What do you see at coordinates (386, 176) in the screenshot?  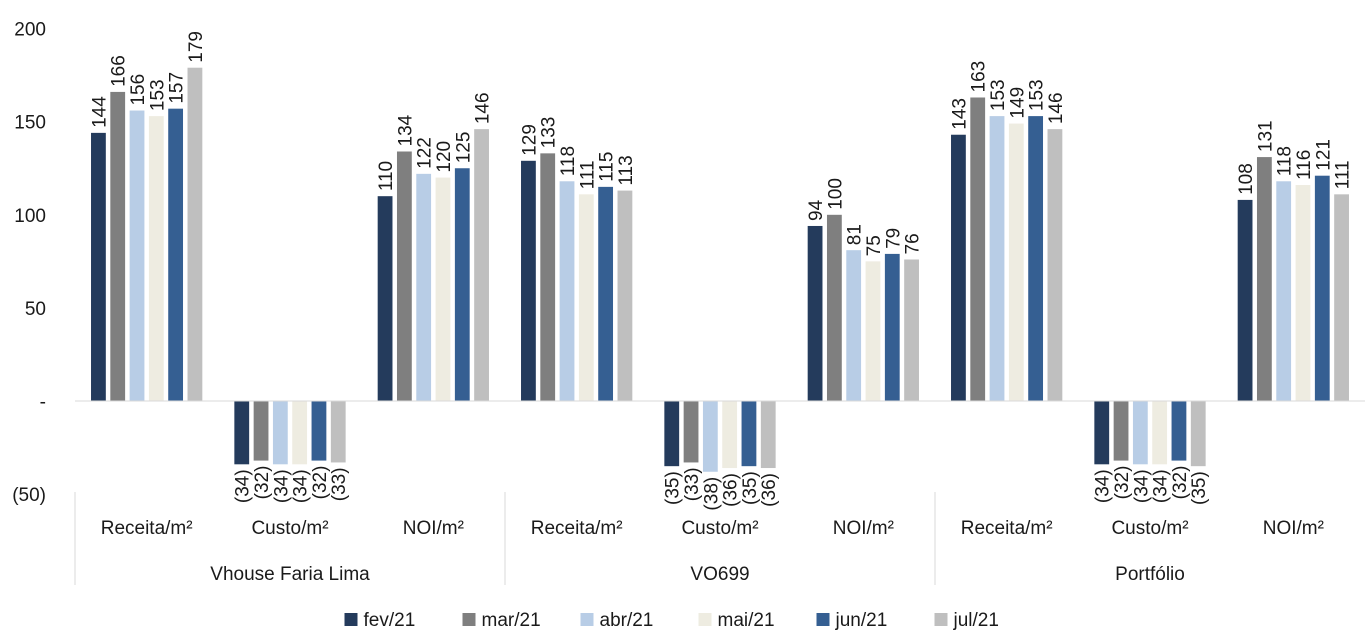 I see `data-label: 110` at bounding box center [386, 176].